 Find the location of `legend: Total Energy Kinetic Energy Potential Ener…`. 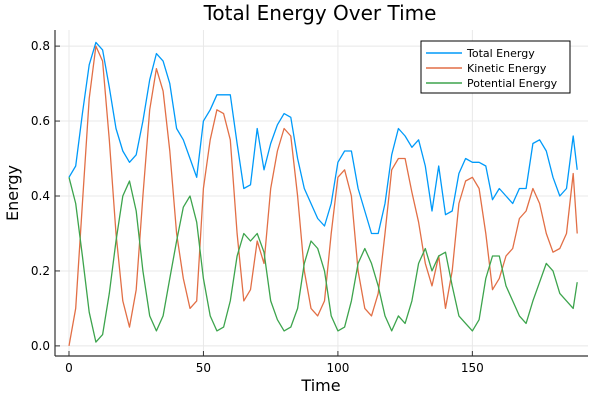

legend: Total Energy Kinetic Energy Potential Ener… is located at coordinates (495, 67).